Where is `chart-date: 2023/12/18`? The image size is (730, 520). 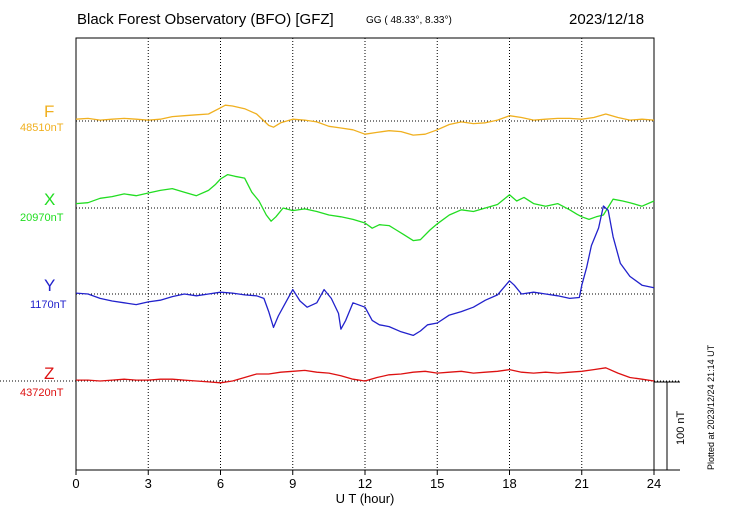 chart-date: 2023/12/18 is located at coordinates (607, 19).